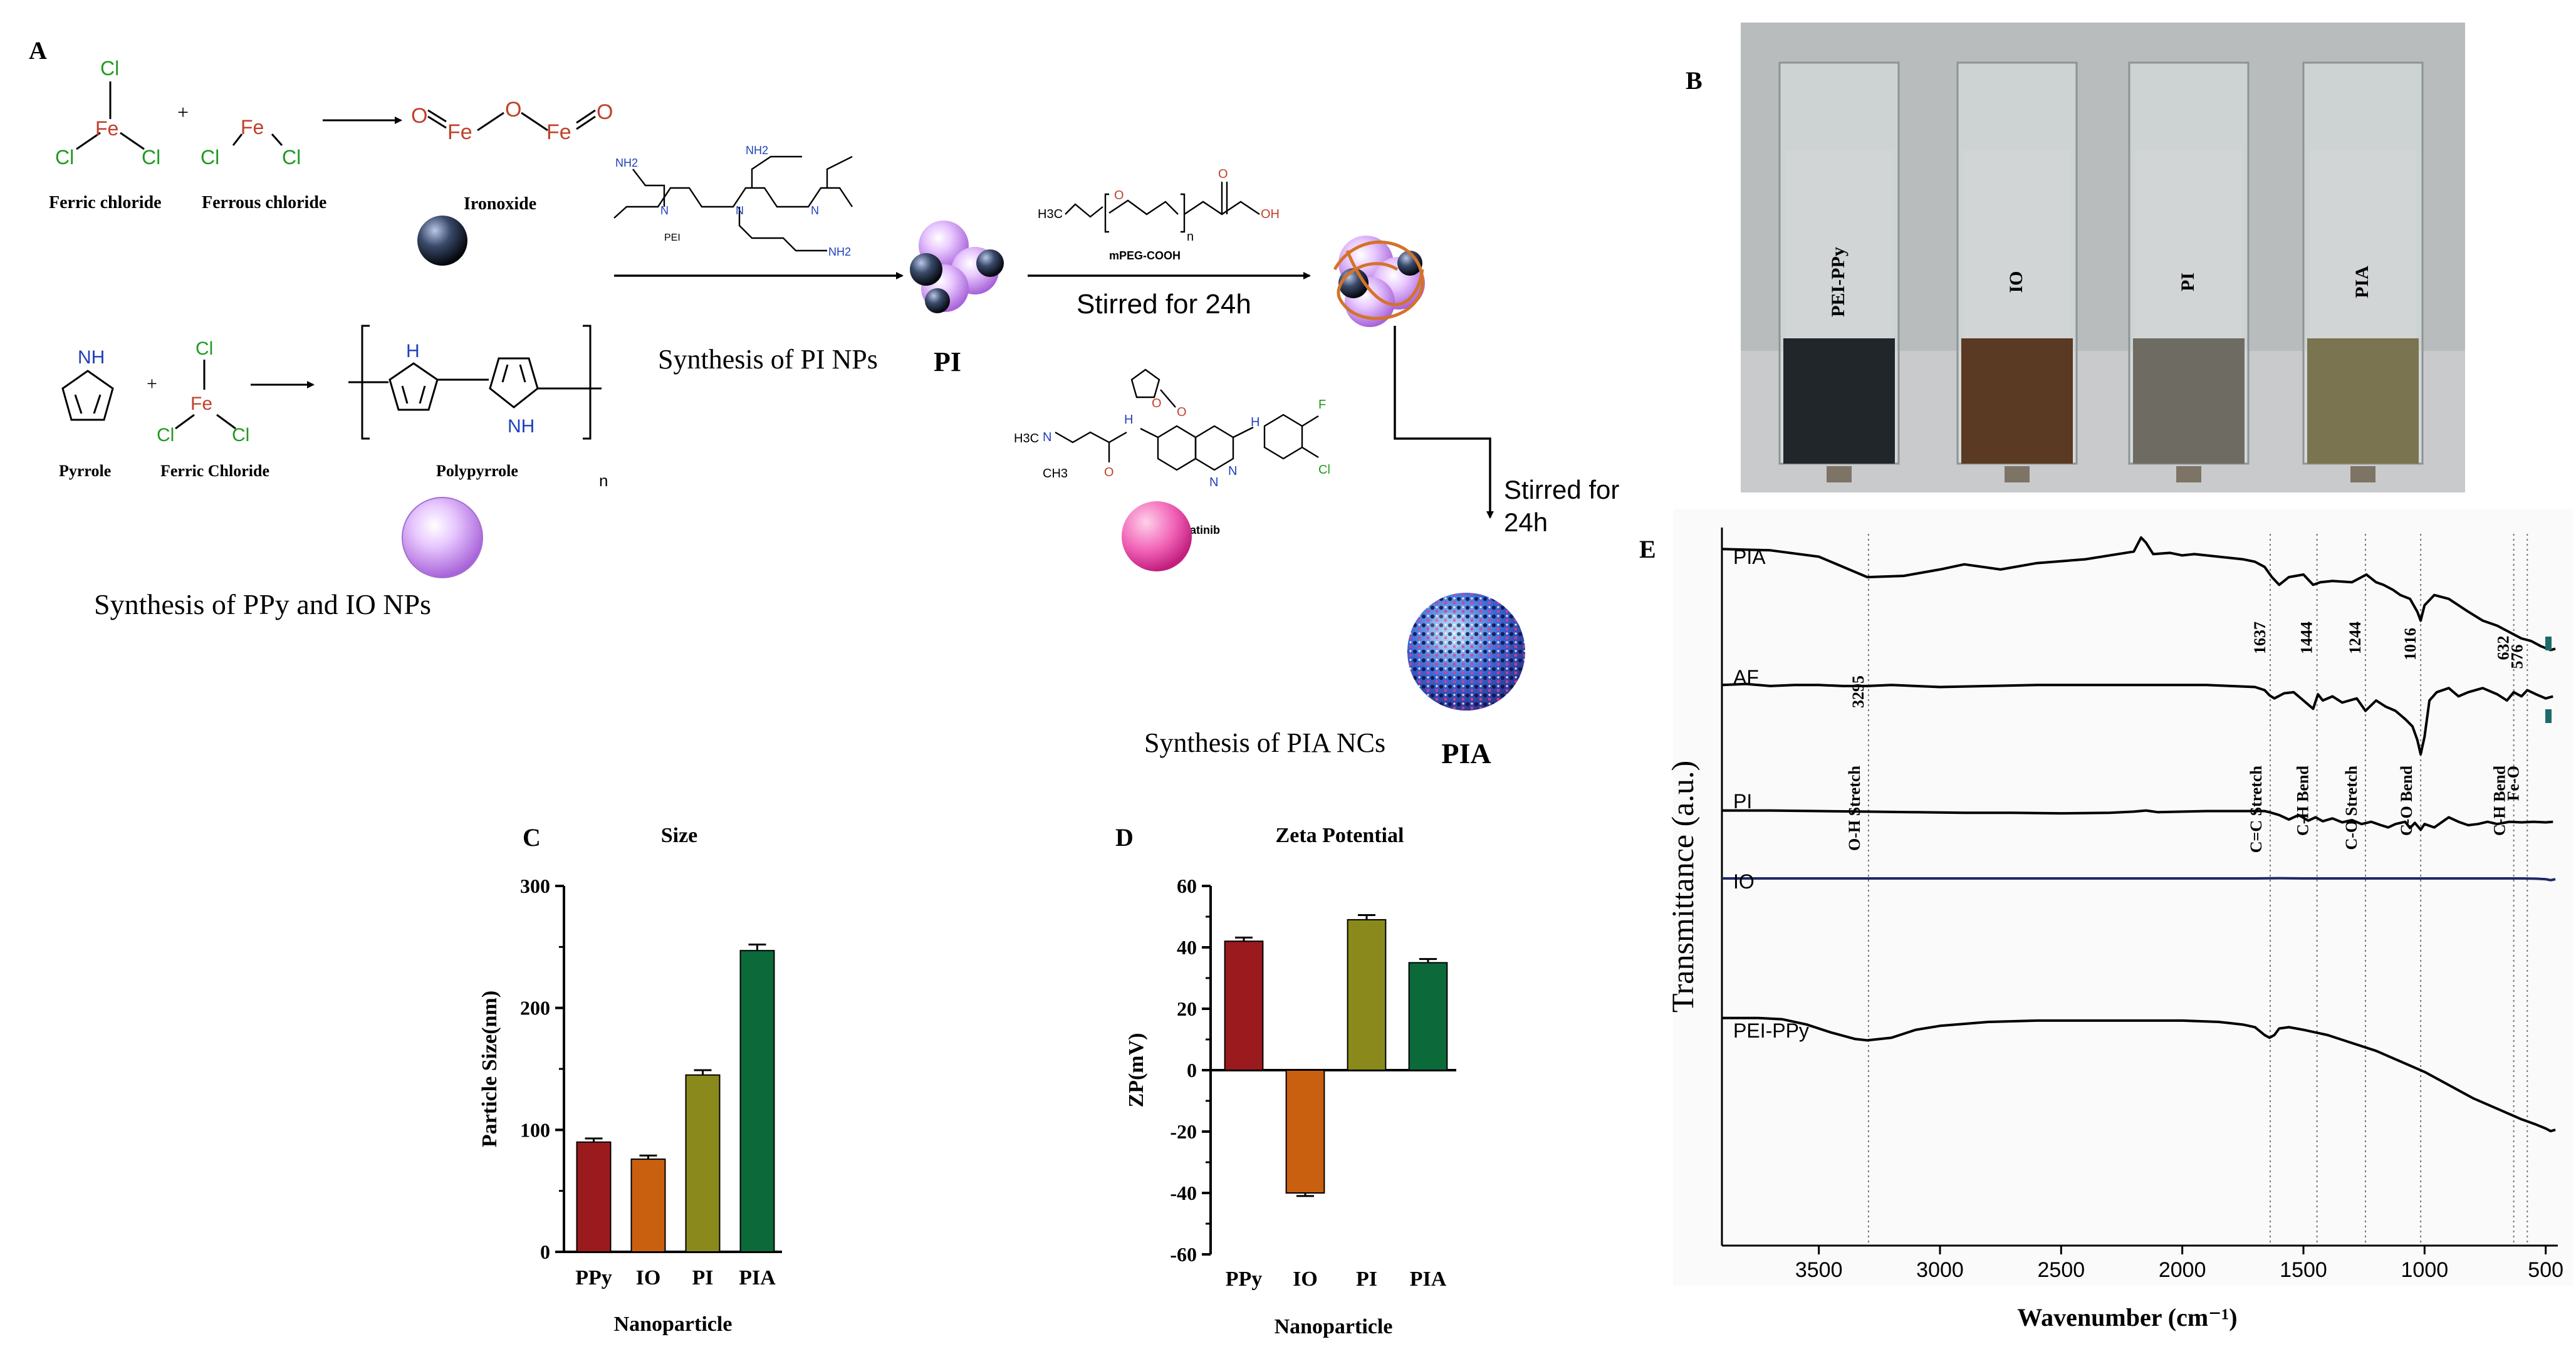 The image size is (2576, 1359). Describe the element at coordinates (203, 391) in the screenshot. I see `ferric-chloride-2-structure: Cl Fe Cl Cl` at that location.